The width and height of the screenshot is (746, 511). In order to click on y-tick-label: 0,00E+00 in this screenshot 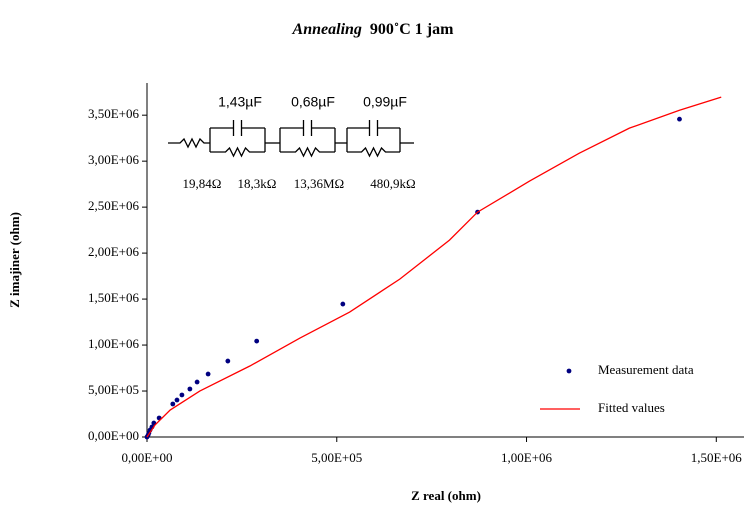, I will do `click(113, 435)`.